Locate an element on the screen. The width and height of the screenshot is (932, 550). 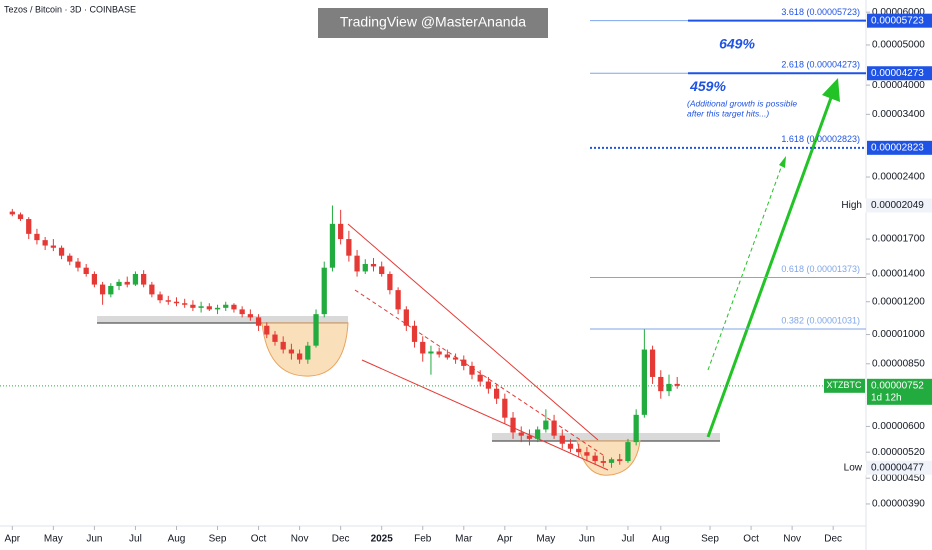
support-zone is located at coordinates (222, 319).